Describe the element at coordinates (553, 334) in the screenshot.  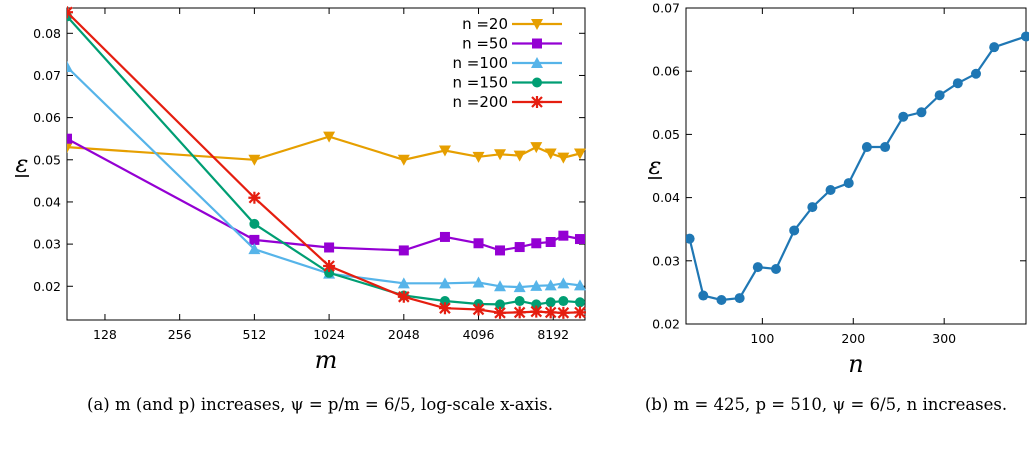
I see `x-tick-label: 8192` at that location.